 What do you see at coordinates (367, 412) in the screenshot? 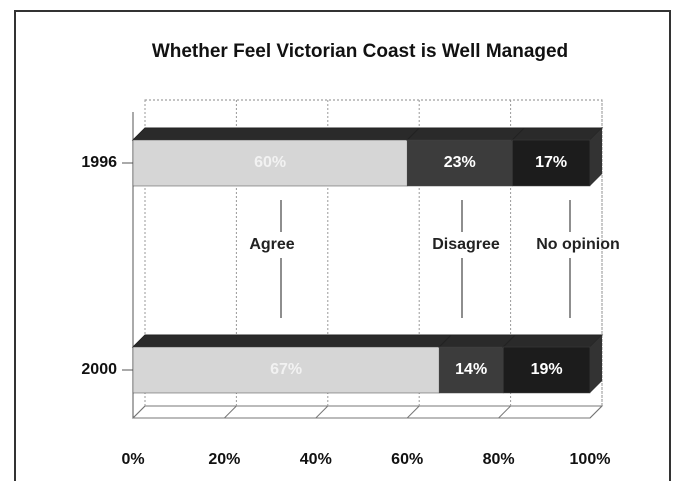
I see `floor` at bounding box center [367, 412].